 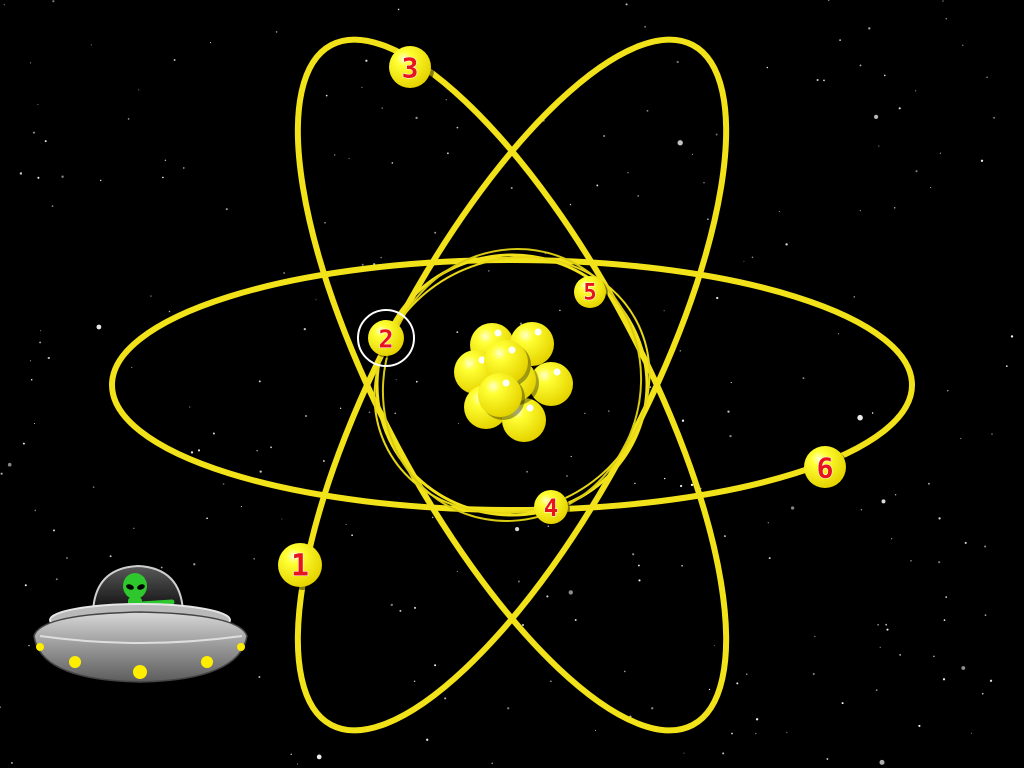 I want to click on electron-3: 3, so click(x=411, y=68).